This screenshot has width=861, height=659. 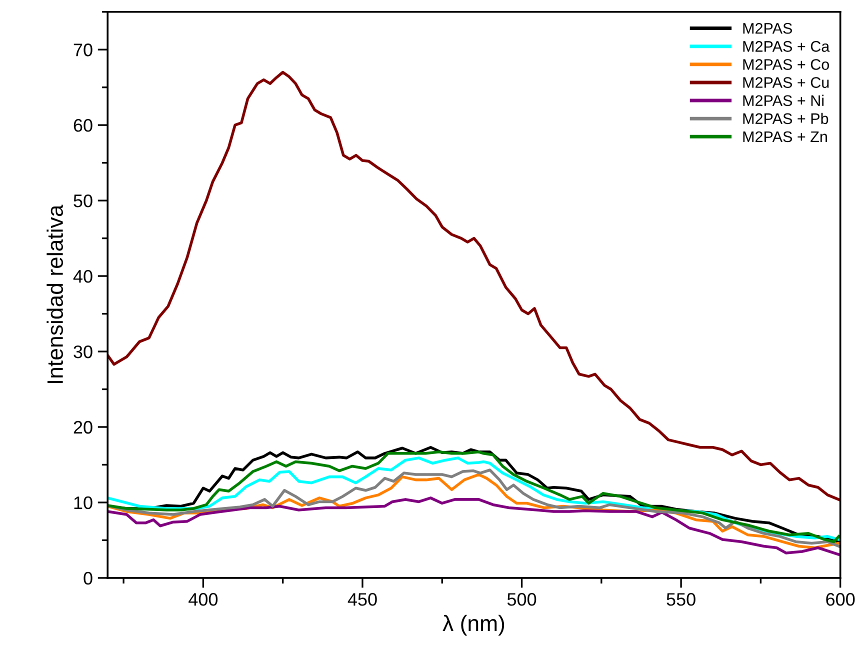 I want to click on legend-label: M2PAS, so click(x=767, y=28).